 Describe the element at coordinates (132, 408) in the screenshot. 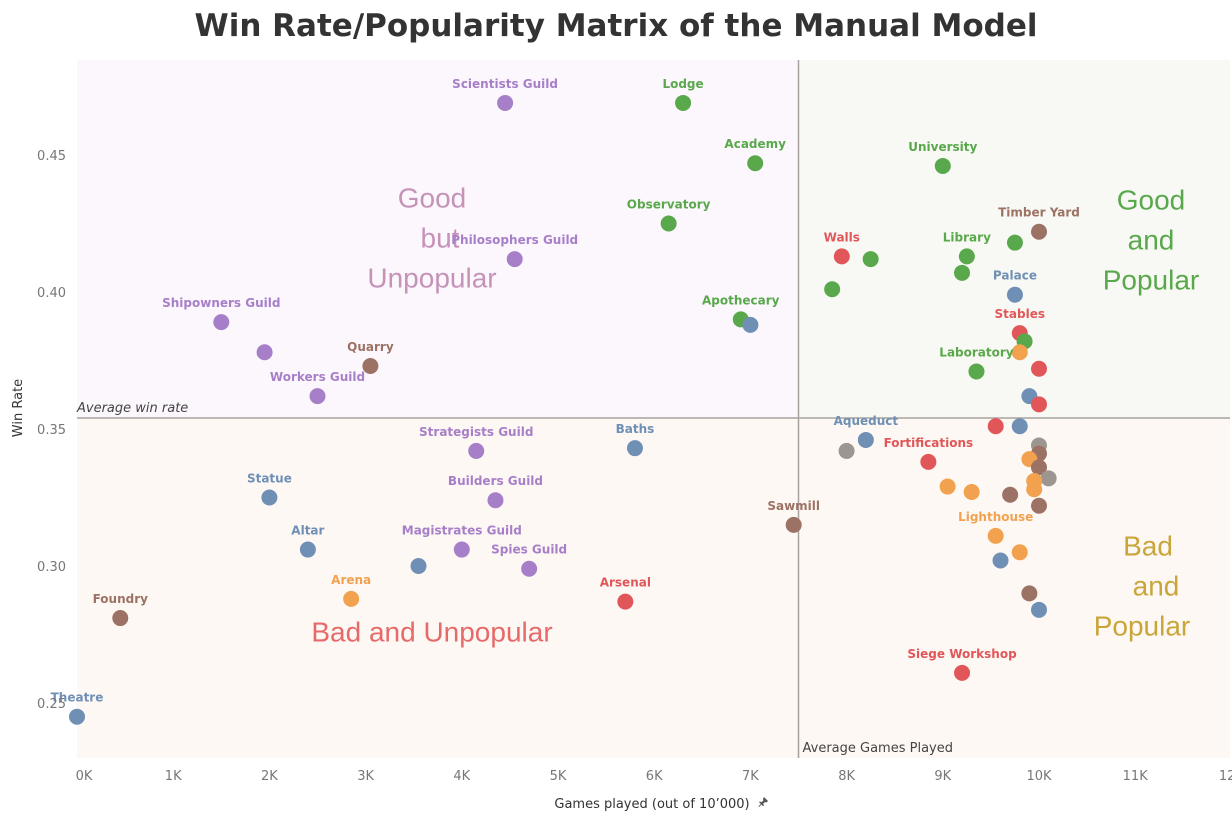

I see `avg-win-rate-label: Average win rate` at that location.